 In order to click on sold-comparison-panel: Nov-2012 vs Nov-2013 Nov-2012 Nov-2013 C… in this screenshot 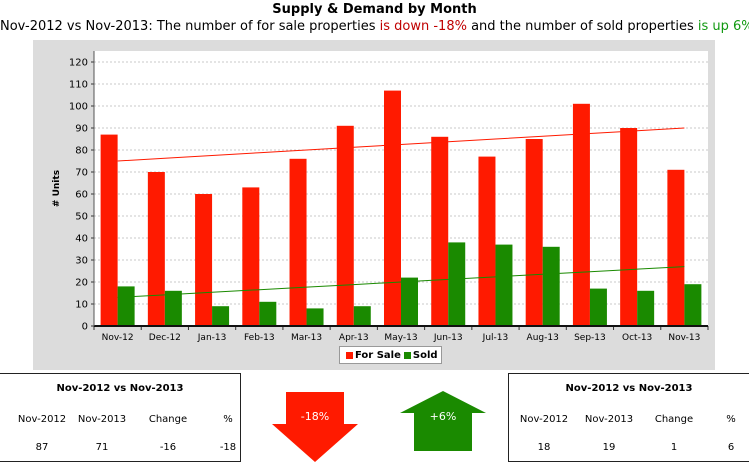, I will do `click(628, 417)`.